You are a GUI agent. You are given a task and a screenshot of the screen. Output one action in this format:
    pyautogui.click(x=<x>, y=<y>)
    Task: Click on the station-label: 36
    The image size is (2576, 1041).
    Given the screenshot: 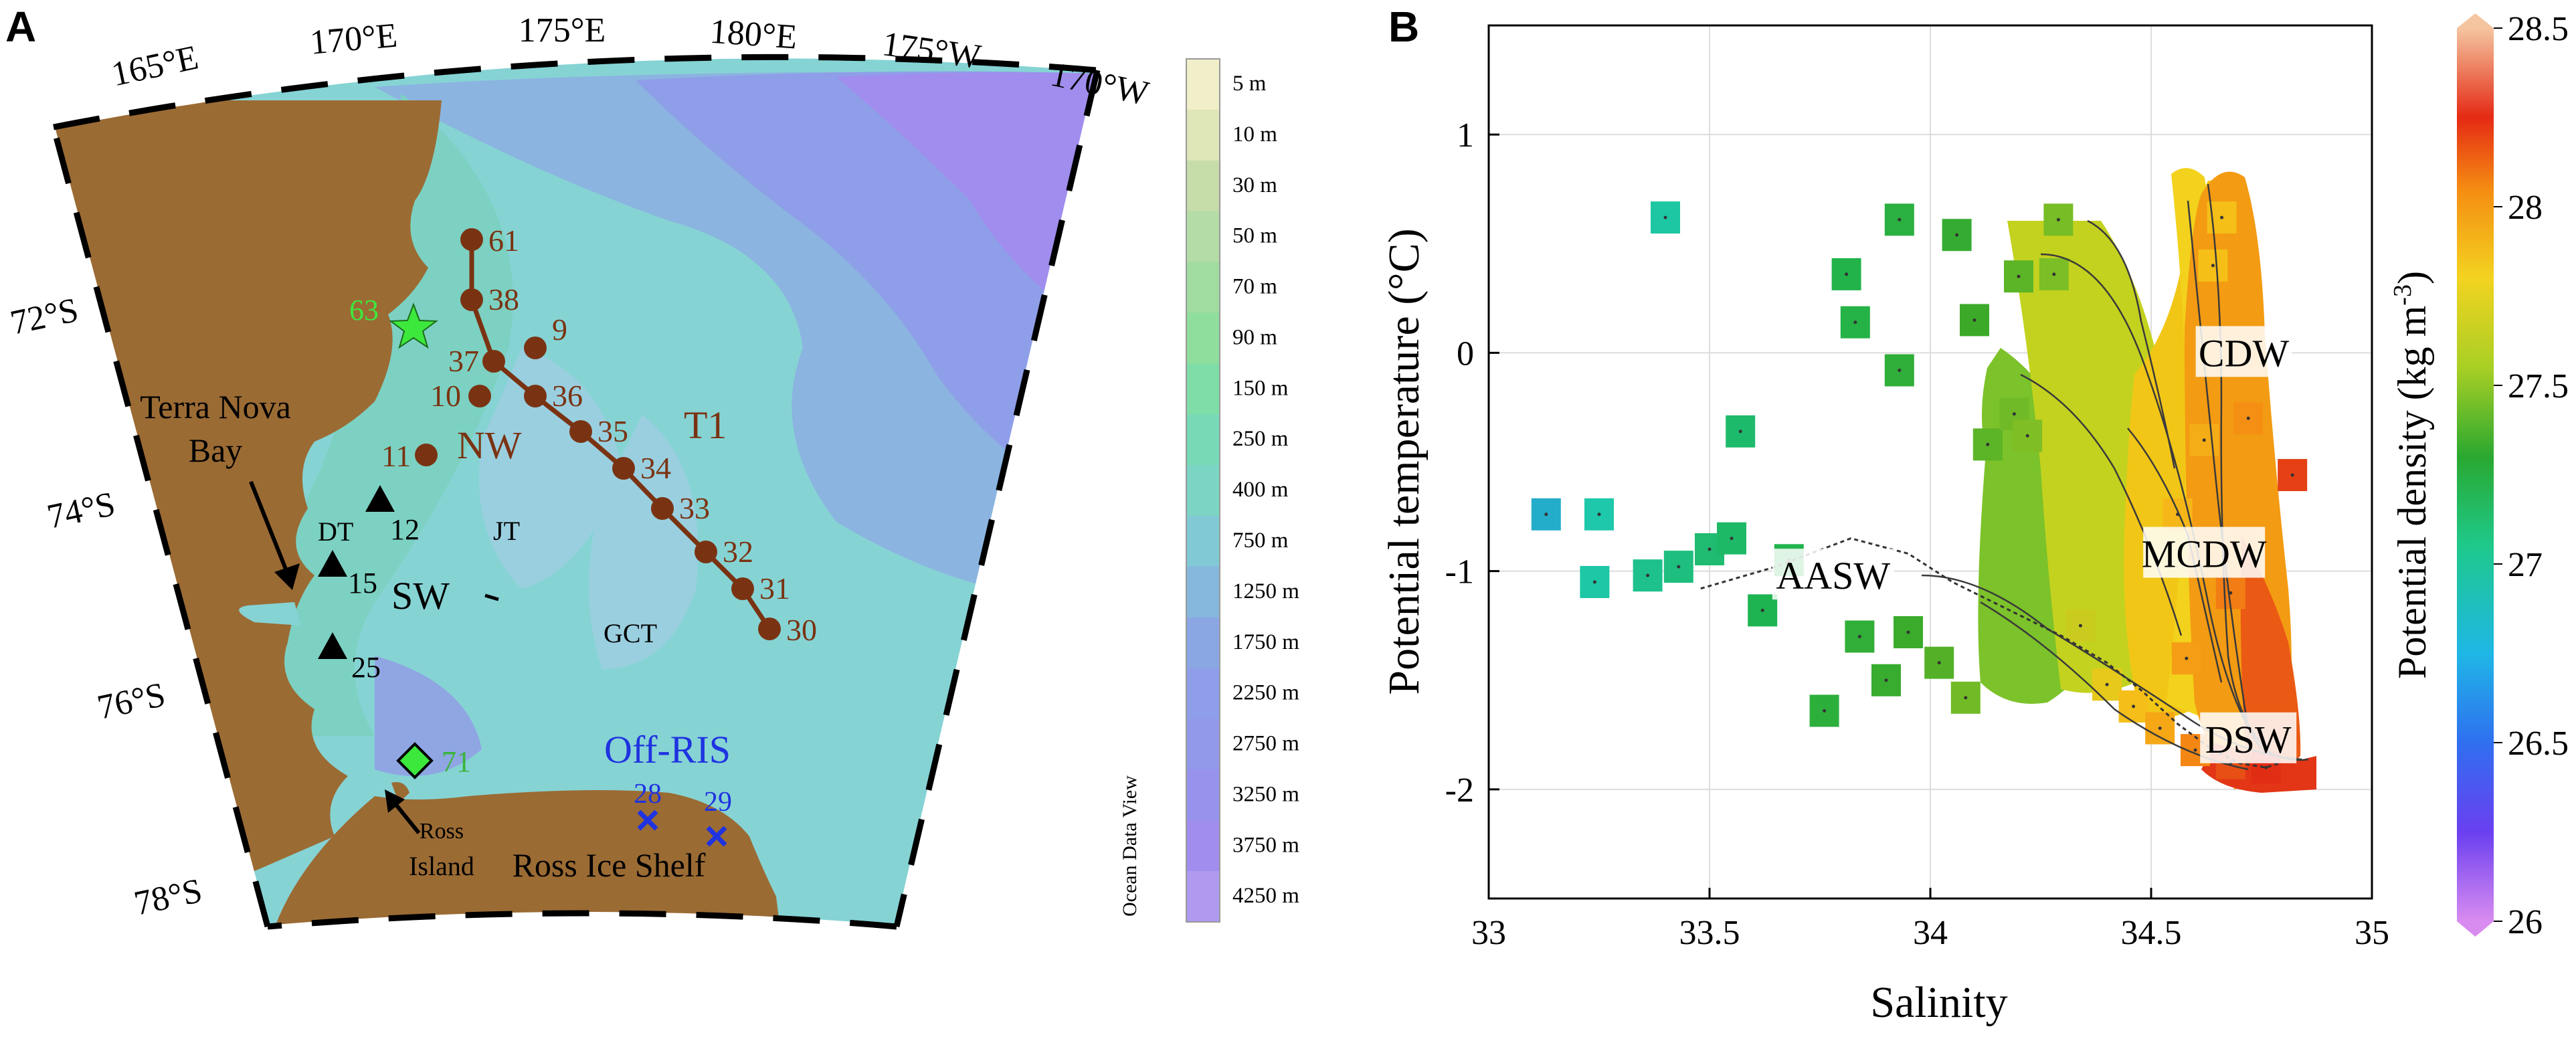 What is the action you would take?
    pyautogui.click(x=567, y=396)
    